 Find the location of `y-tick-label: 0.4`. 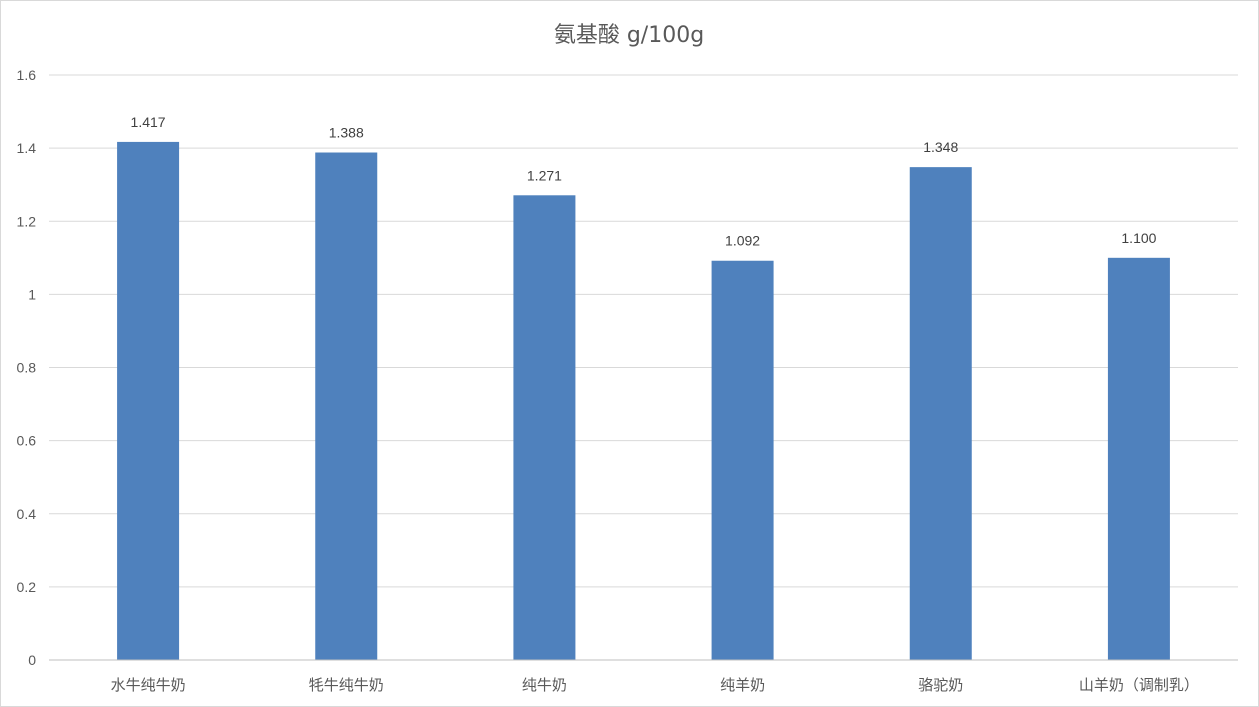

y-tick-label: 0.4 is located at coordinates (27, 514).